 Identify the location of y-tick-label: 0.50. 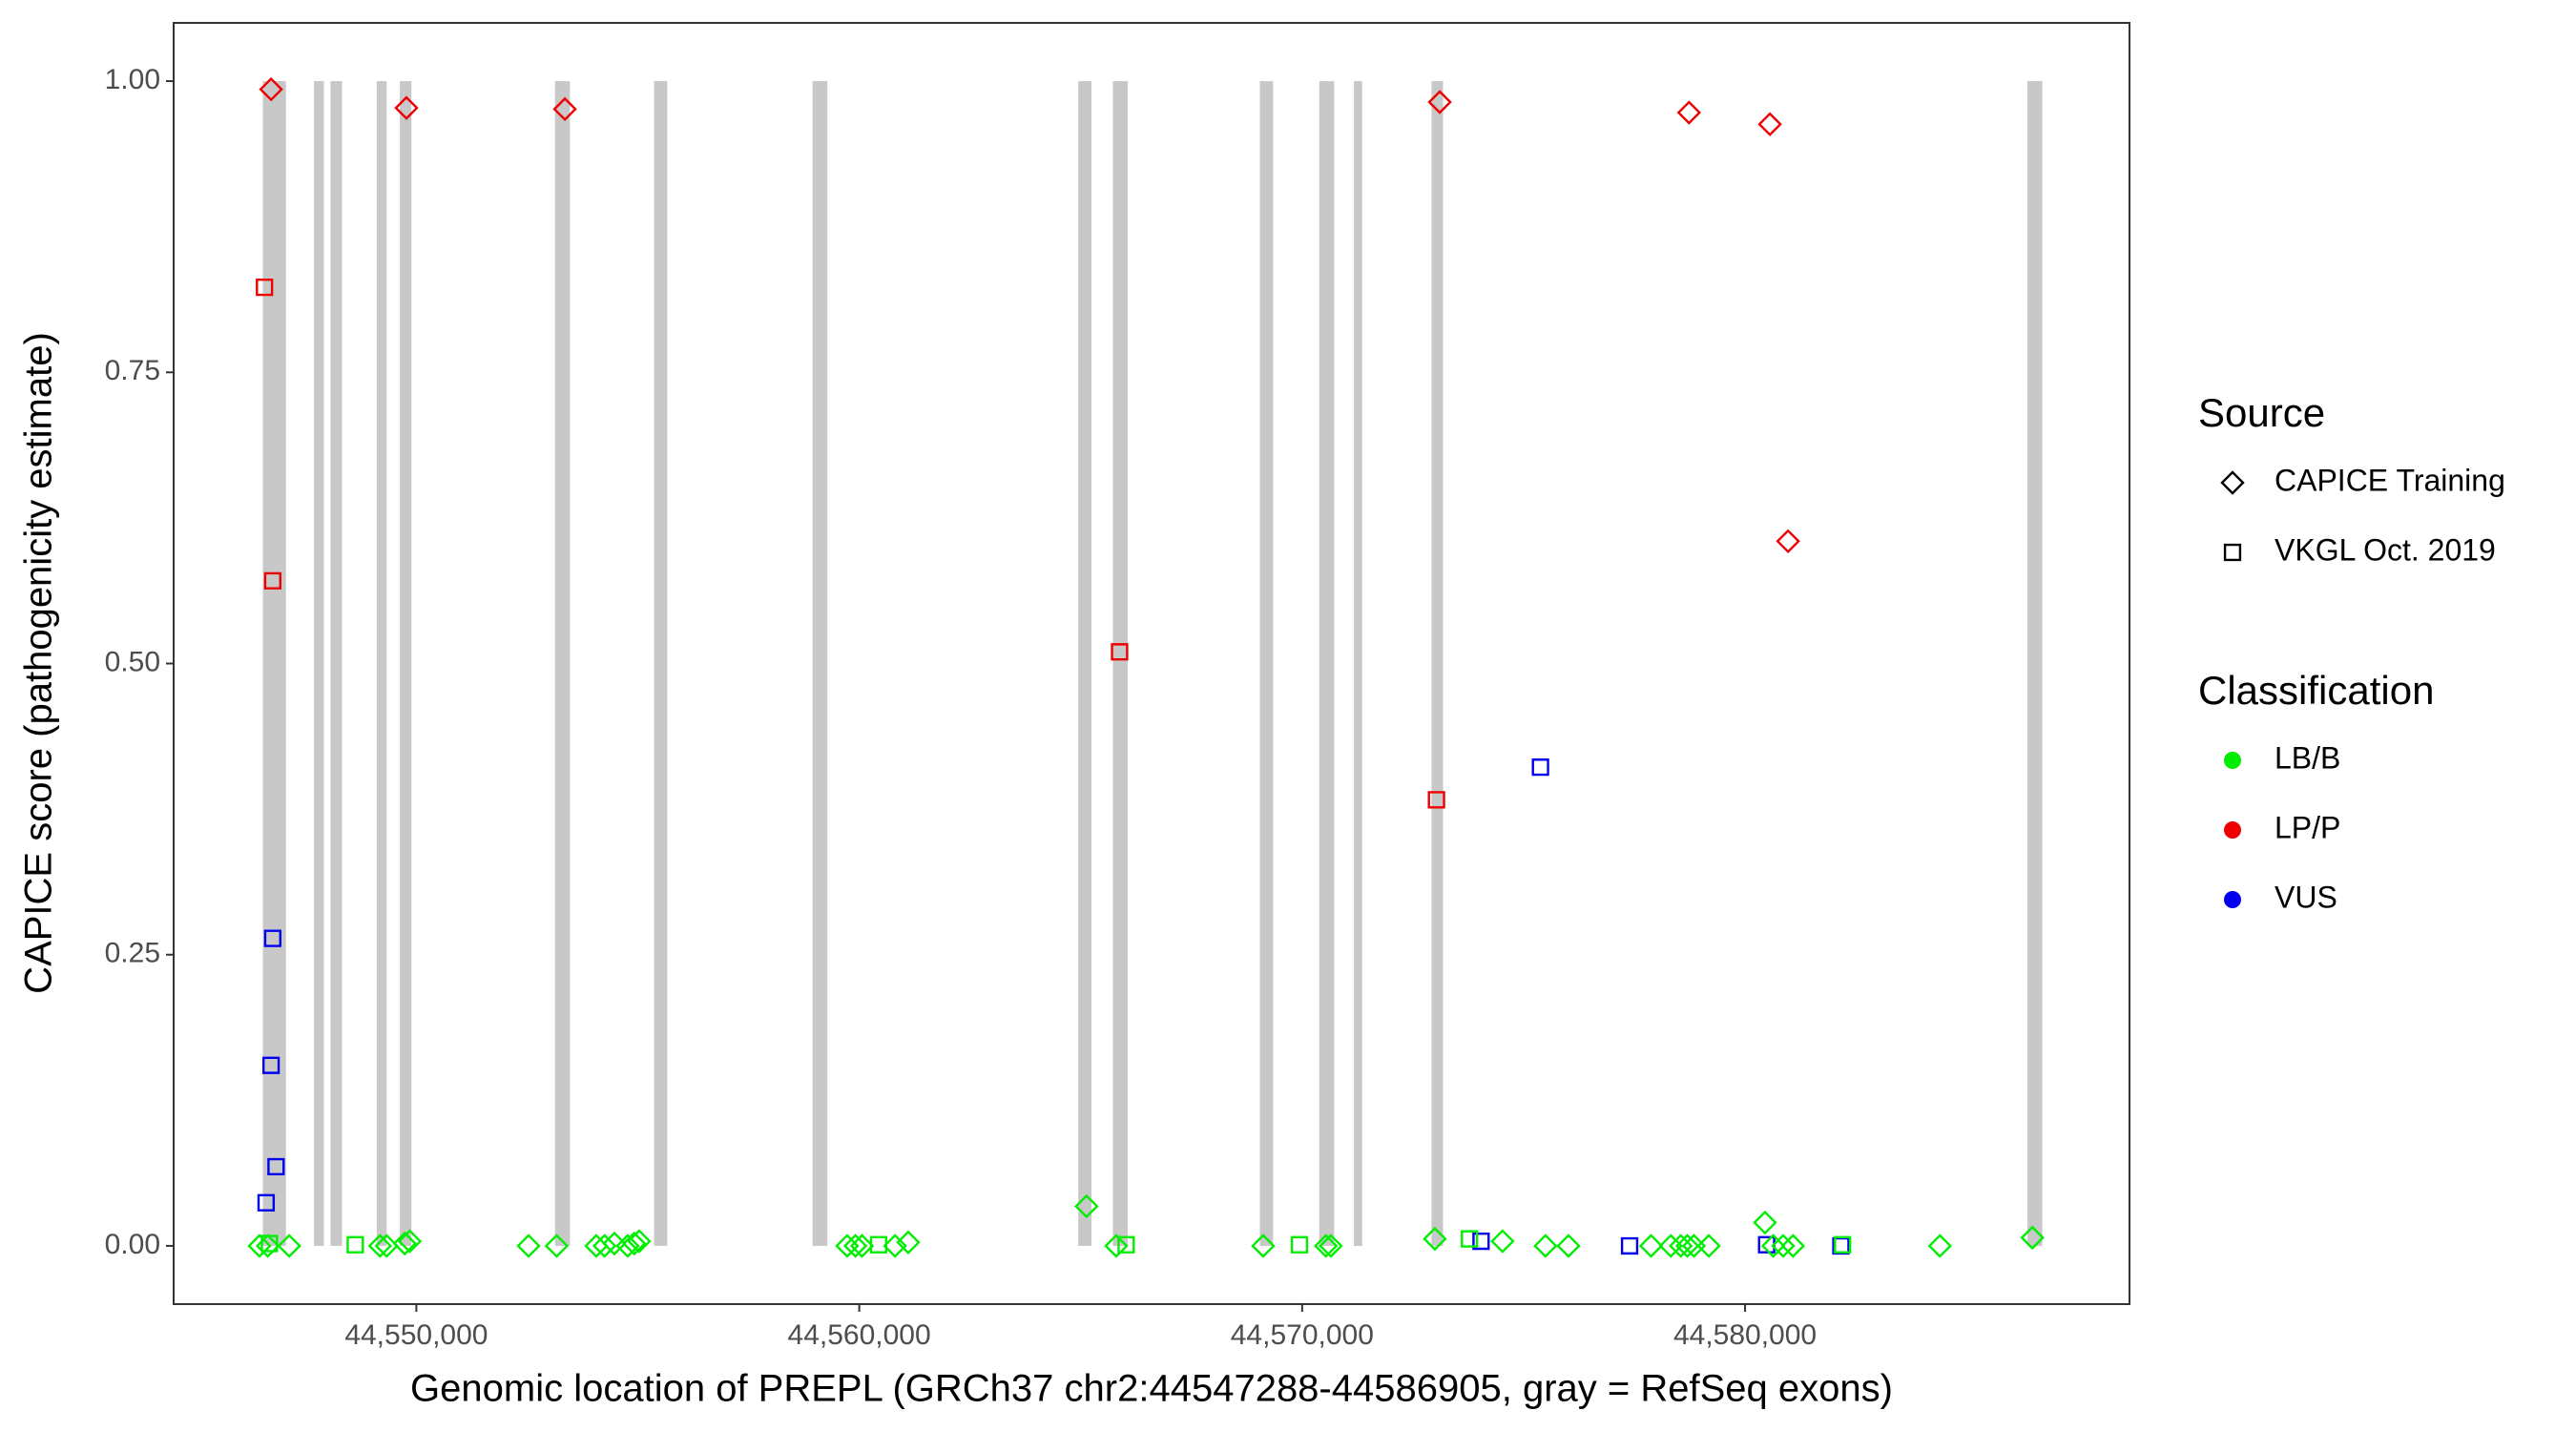
(132, 661).